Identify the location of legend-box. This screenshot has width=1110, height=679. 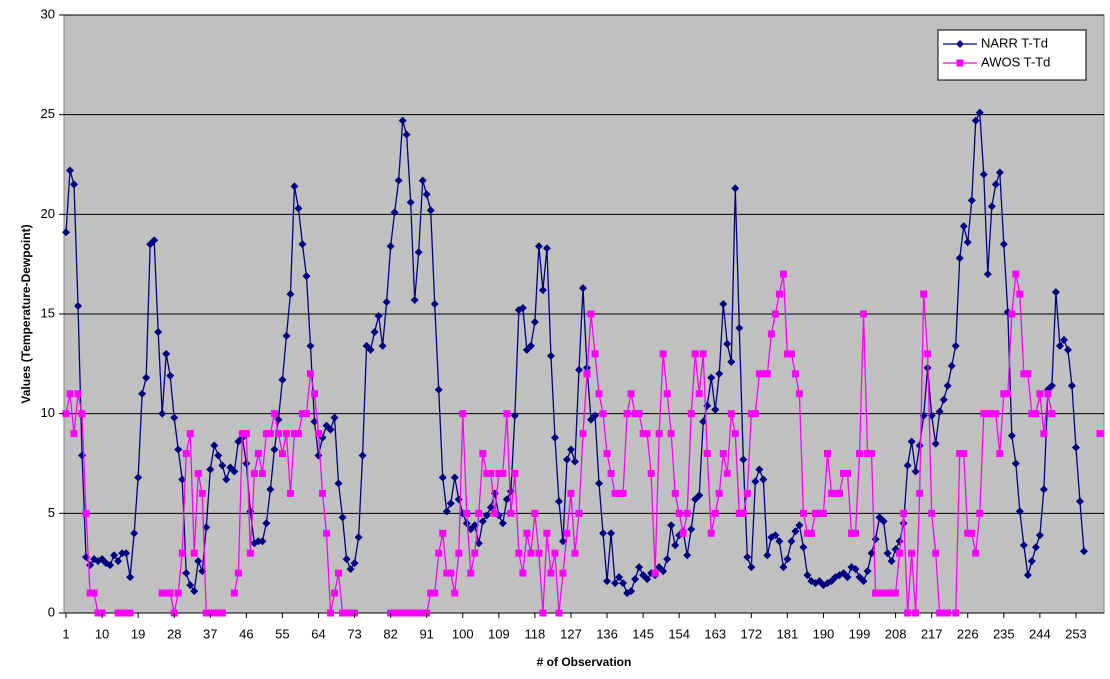
(1012, 55).